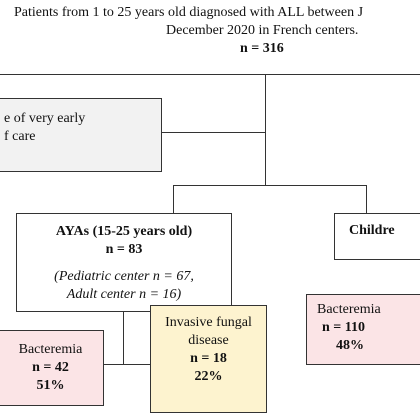 The width and height of the screenshot is (420, 420). What do you see at coordinates (124, 294) in the screenshot?
I see `ayas-subtext-2: Adult center n = 16)` at bounding box center [124, 294].